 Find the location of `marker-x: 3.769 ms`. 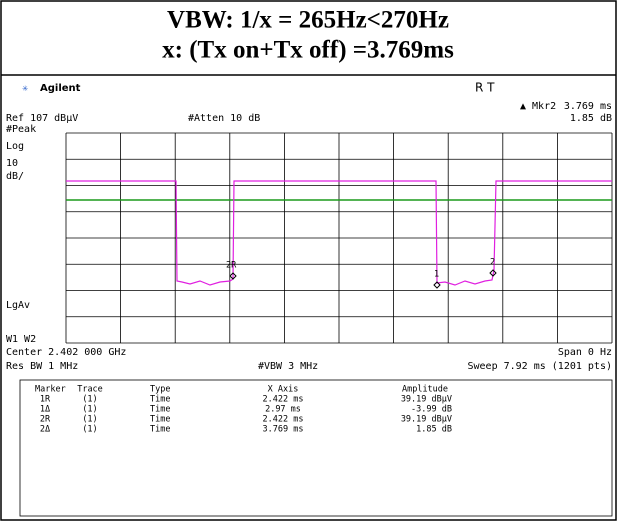

marker-x: 3.769 ms is located at coordinates (588, 106).